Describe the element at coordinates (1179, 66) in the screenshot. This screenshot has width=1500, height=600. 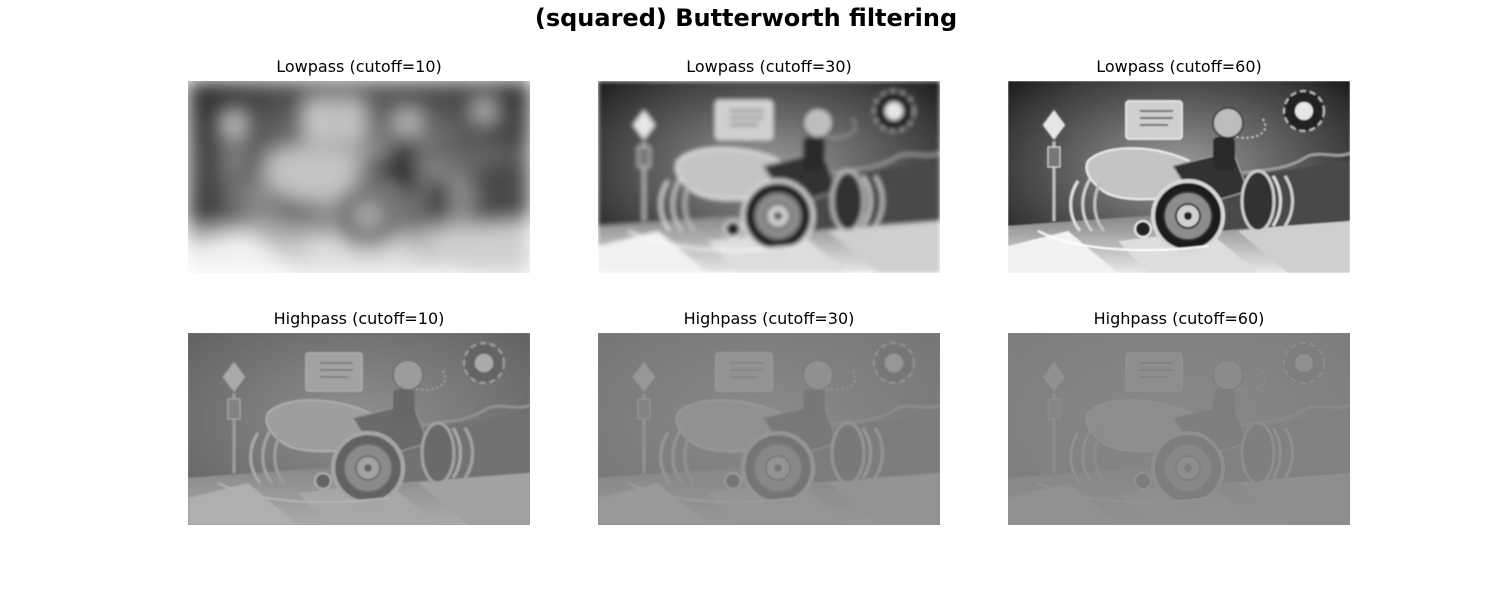
I see `panel-title: Lowpass (cutoff=60)` at that location.